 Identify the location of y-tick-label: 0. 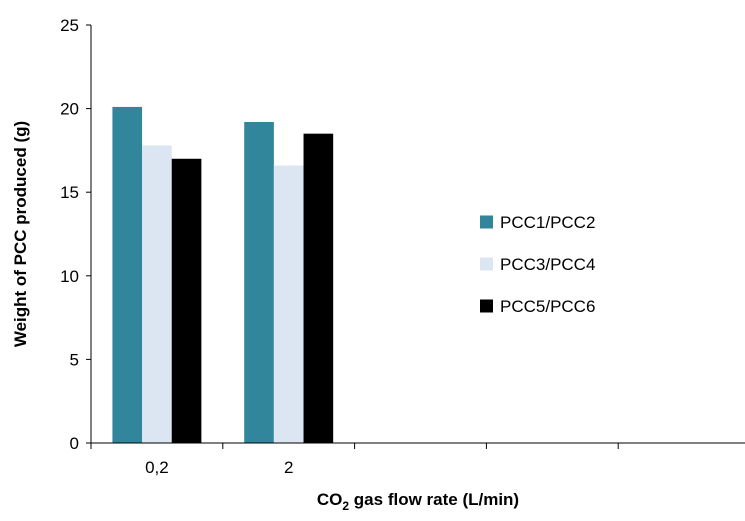
(74, 443).